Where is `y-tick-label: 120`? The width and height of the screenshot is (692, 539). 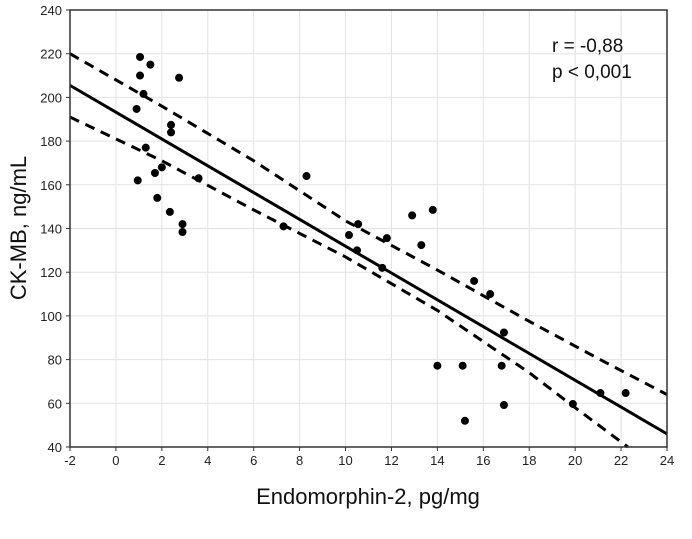 y-tick-label: 120 is located at coordinates (51, 272).